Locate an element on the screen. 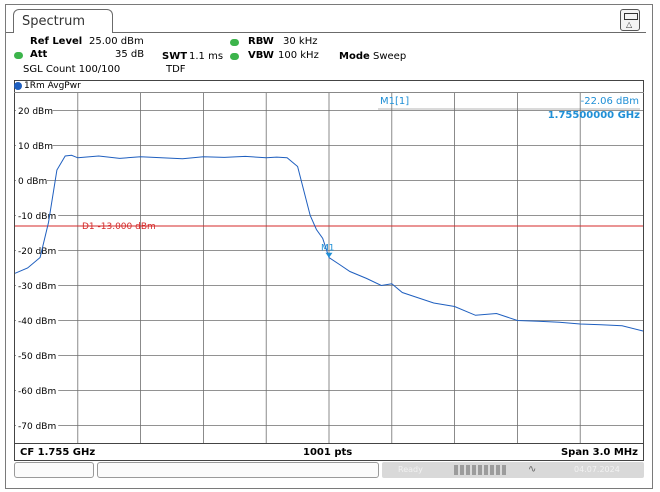  y-tick-label: -40 dBm is located at coordinates (37, 322).